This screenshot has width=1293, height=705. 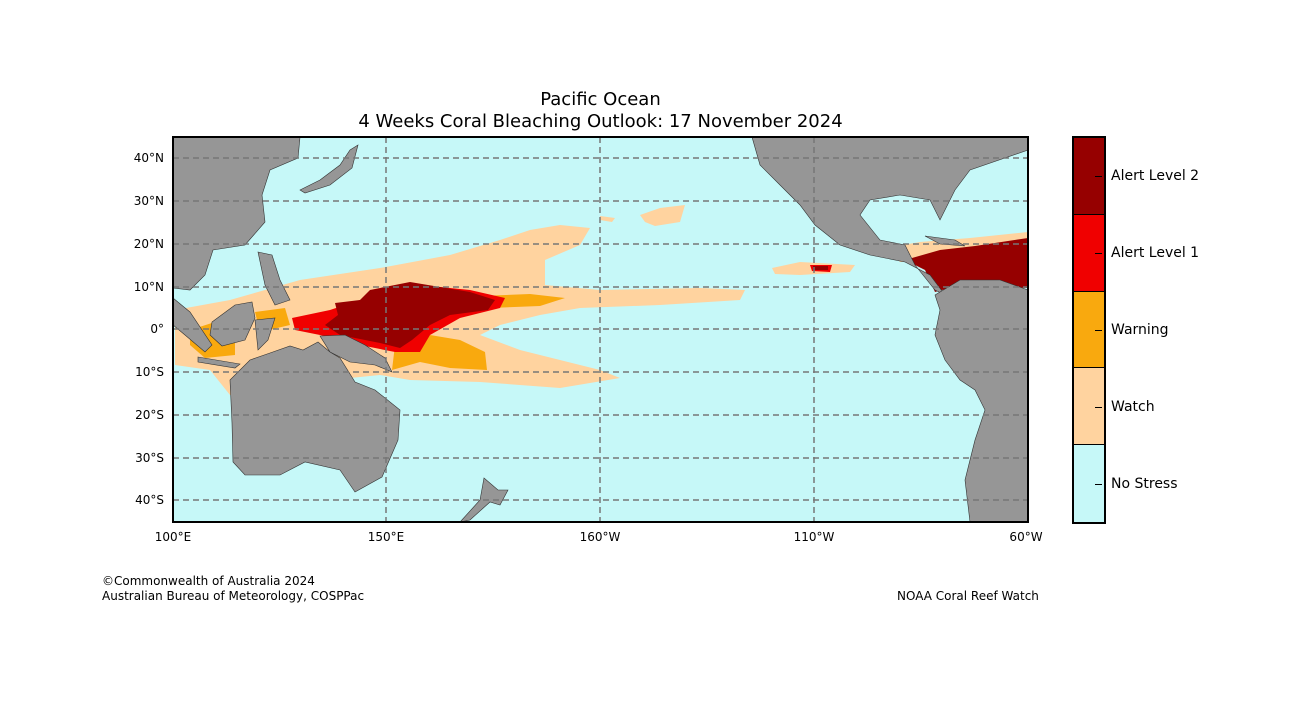 What do you see at coordinates (232, 324) in the screenshot?
I see `borneo` at bounding box center [232, 324].